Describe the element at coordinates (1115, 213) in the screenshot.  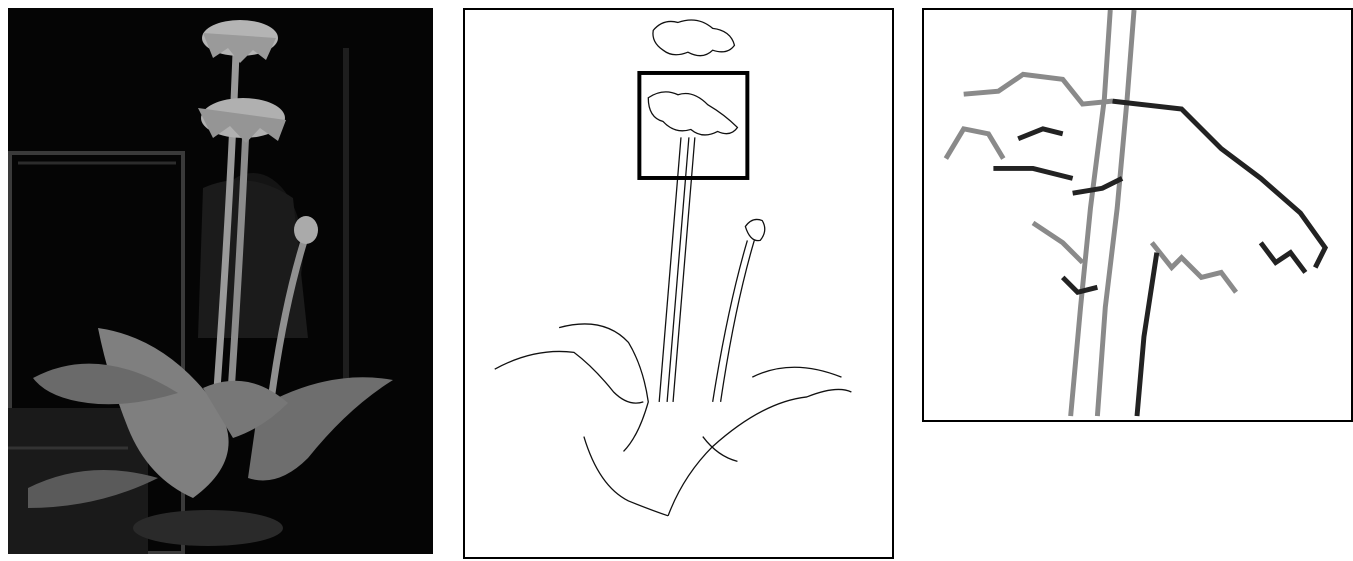
I see `zoom-stem-right` at that location.